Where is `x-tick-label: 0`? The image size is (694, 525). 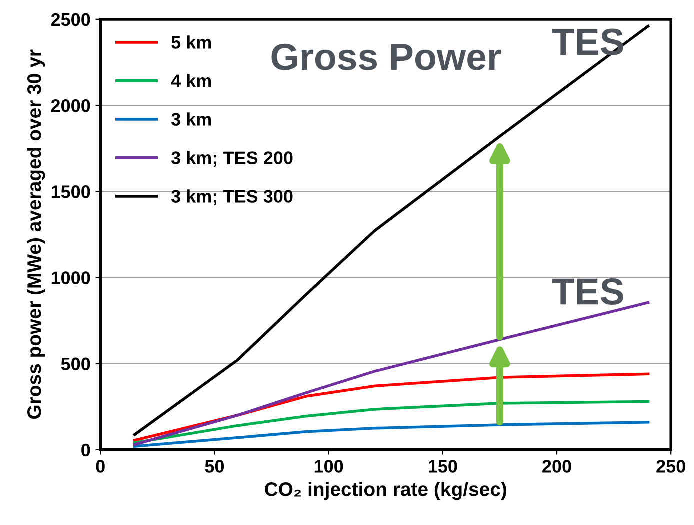 x-tick-label: 0 is located at coordinates (100, 466).